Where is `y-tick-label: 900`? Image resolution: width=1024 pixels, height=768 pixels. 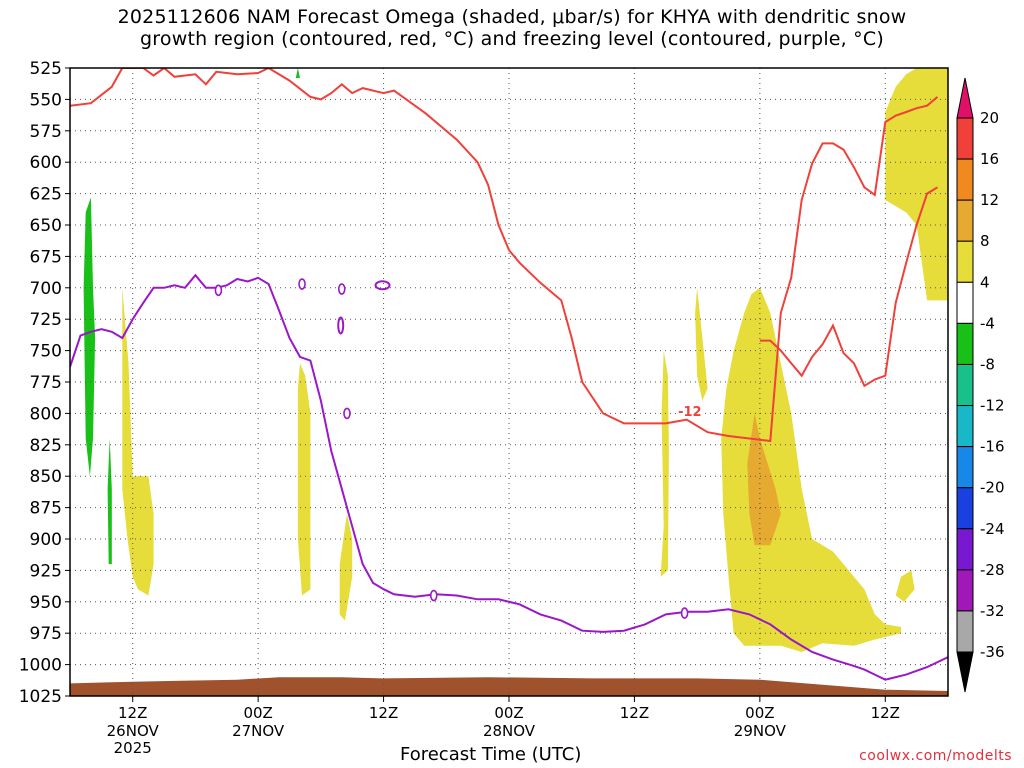
y-tick-label: 900 is located at coordinates (46, 540).